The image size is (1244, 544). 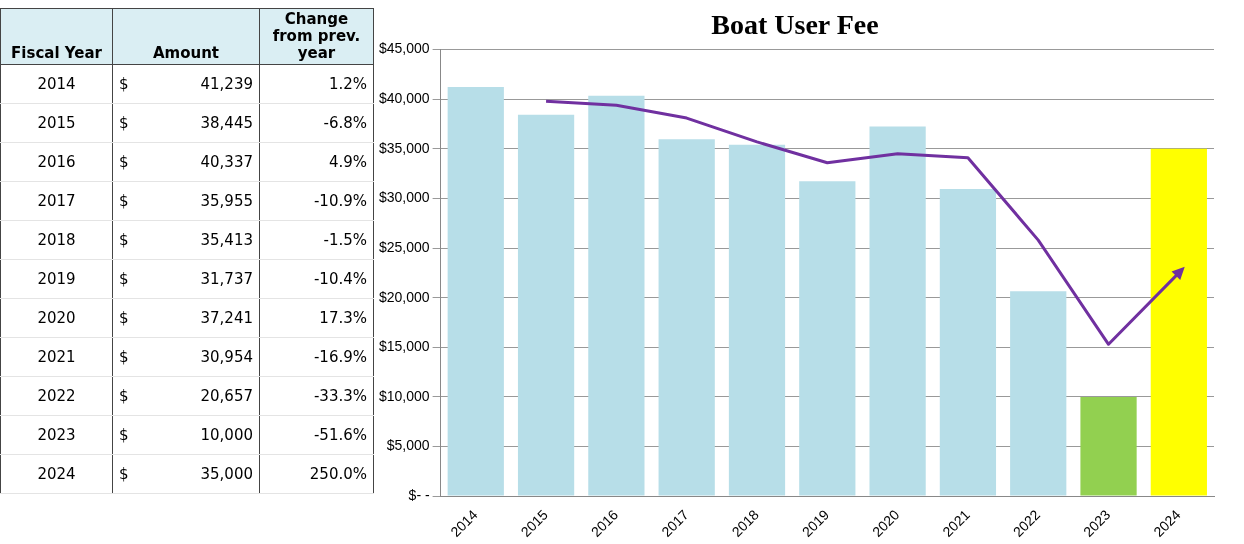 What do you see at coordinates (56, 84) in the screenshot?
I see `category-label: 2014` at bounding box center [56, 84].